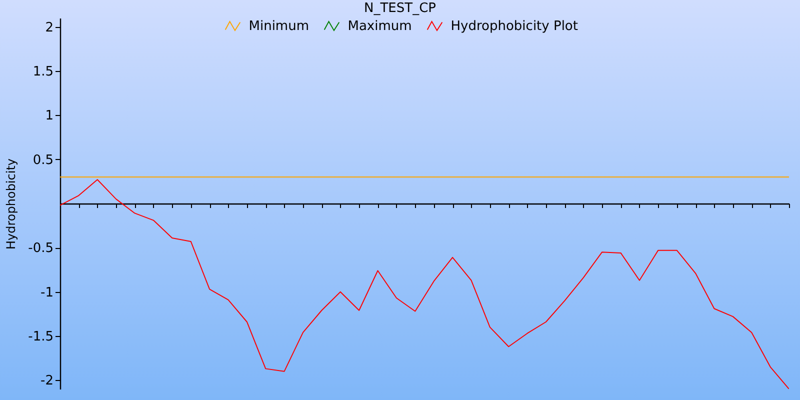 This screenshot has width=800, height=400. Describe the element at coordinates (279, 26) in the screenshot. I see `legend-label: Minimum` at that location.